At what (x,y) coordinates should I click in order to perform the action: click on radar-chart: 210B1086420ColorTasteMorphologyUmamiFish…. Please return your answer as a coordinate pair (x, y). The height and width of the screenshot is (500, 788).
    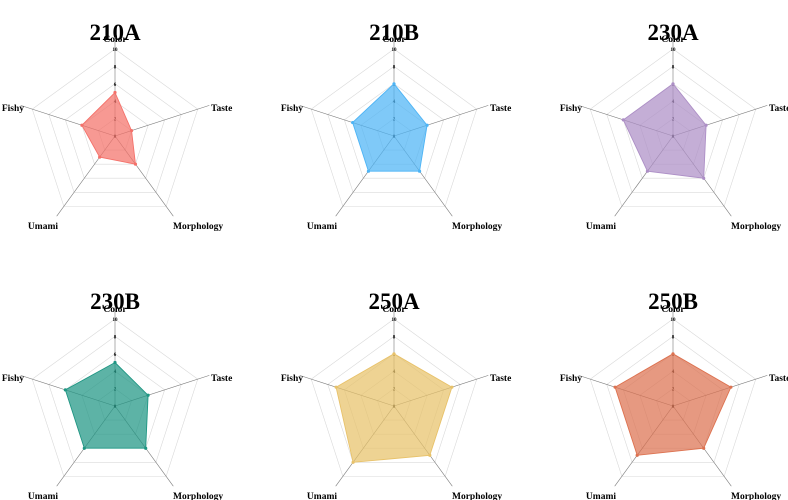
    Looking at the image, I should click on (396, 126).